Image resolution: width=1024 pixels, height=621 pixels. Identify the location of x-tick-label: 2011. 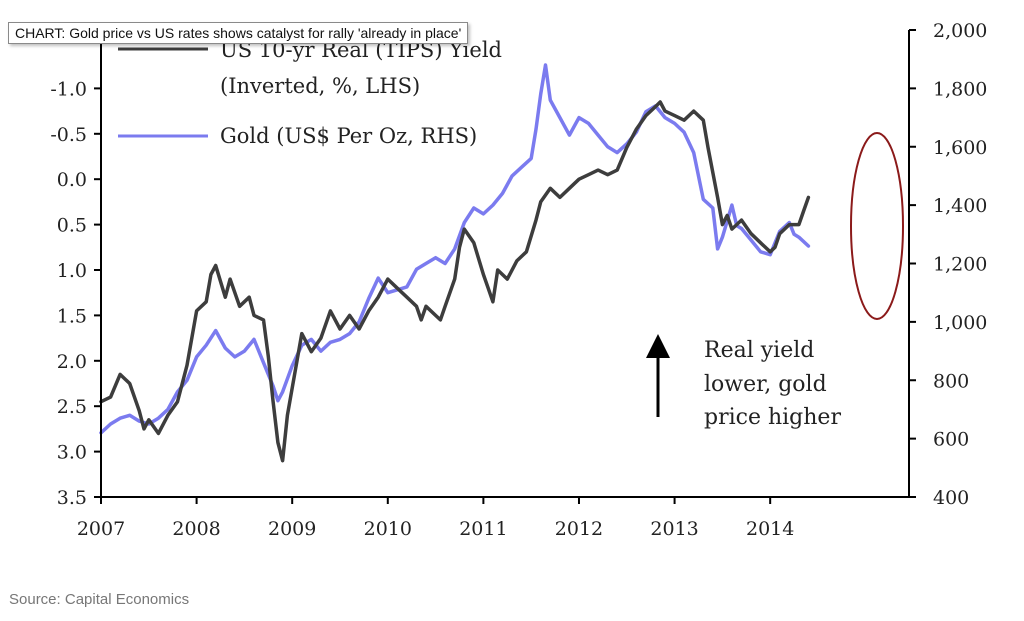
(483, 529).